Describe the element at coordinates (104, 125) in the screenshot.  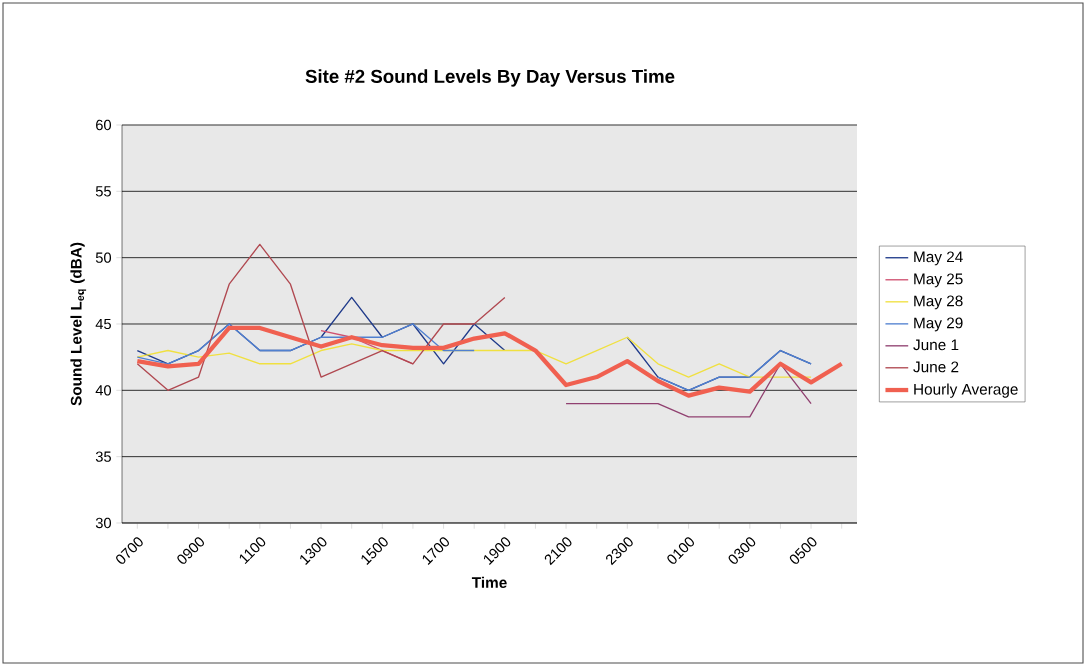
I see `y-tick-label: 60` at that location.